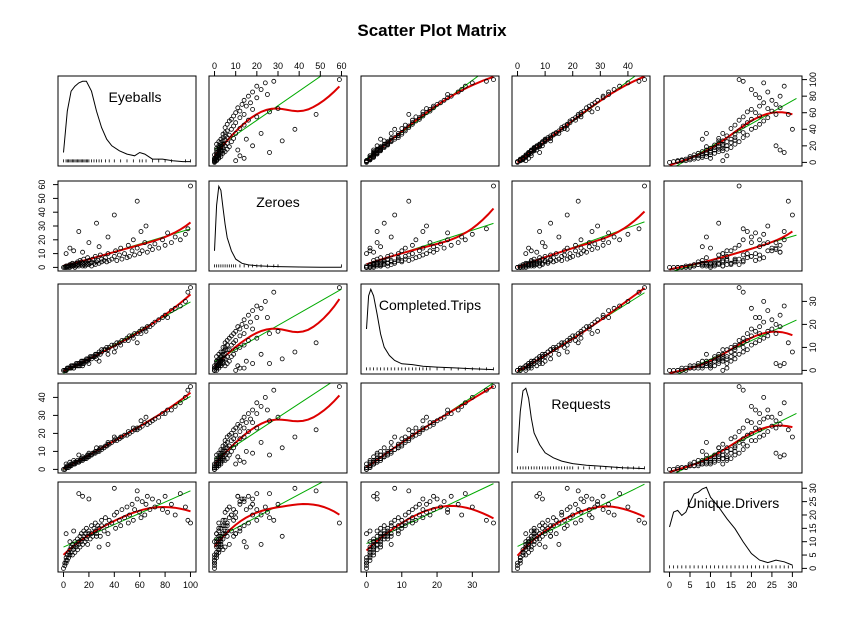  Describe the element at coordinates (472, 585) in the screenshot. I see `tick-label: 30` at that location.